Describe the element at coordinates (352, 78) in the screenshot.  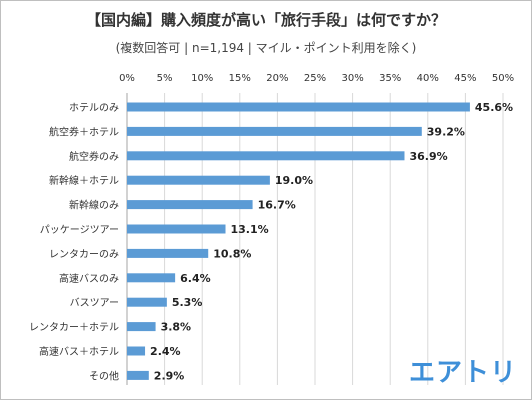
I see `x-tick-label: 30%` at that location.